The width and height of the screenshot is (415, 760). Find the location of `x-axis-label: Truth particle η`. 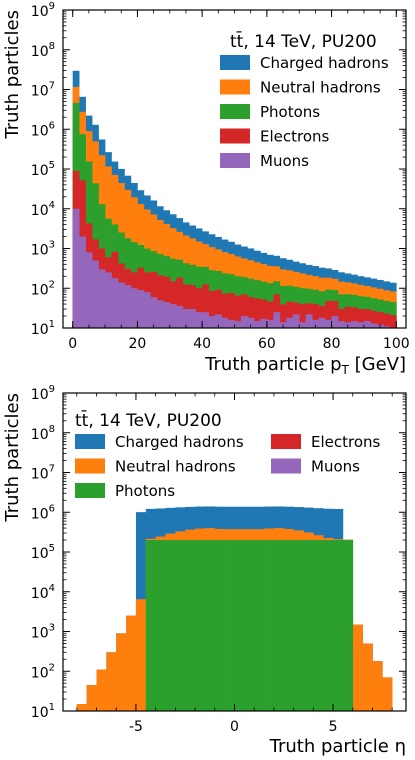

x-axis-label: Truth particle η is located at coordinates (337, 746).